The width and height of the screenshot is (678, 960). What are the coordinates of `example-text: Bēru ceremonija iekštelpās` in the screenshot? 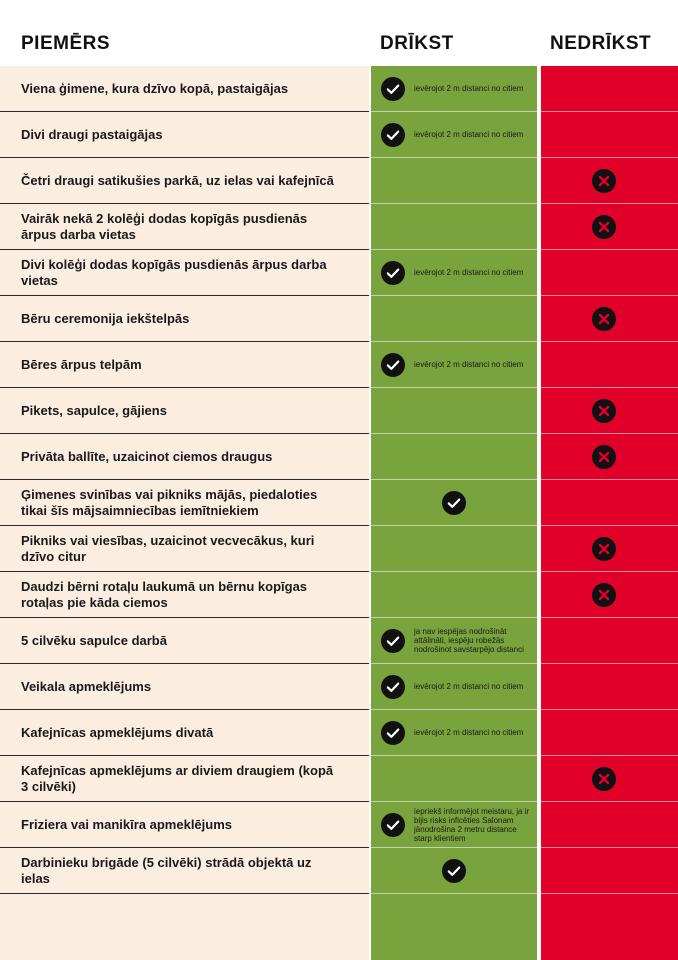 It's located at (105, 318).